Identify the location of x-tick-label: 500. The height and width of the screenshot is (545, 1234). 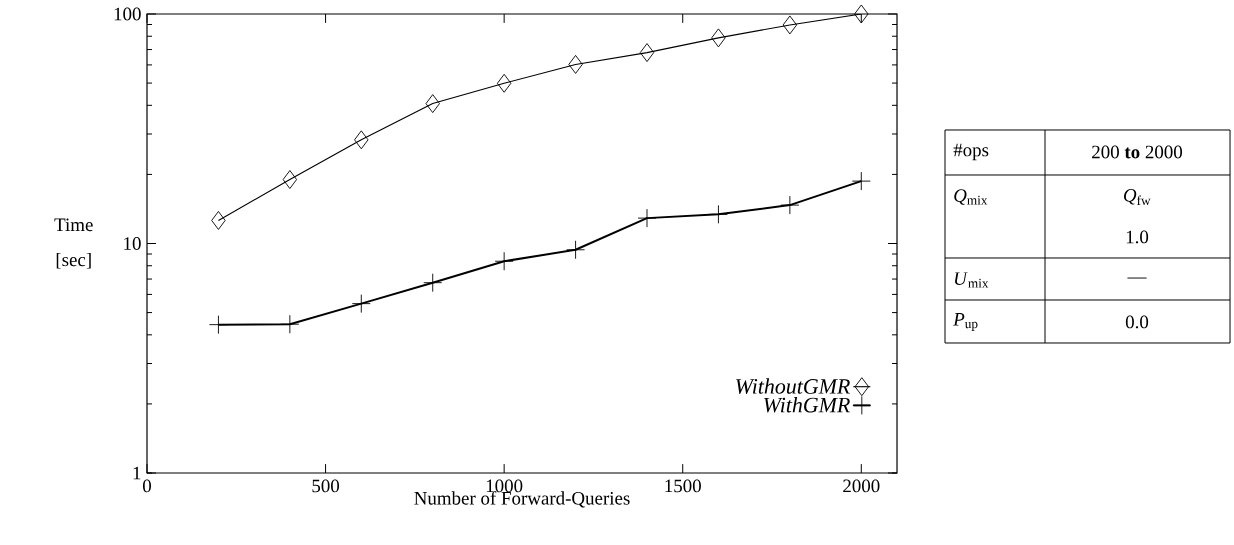
(326, 486).